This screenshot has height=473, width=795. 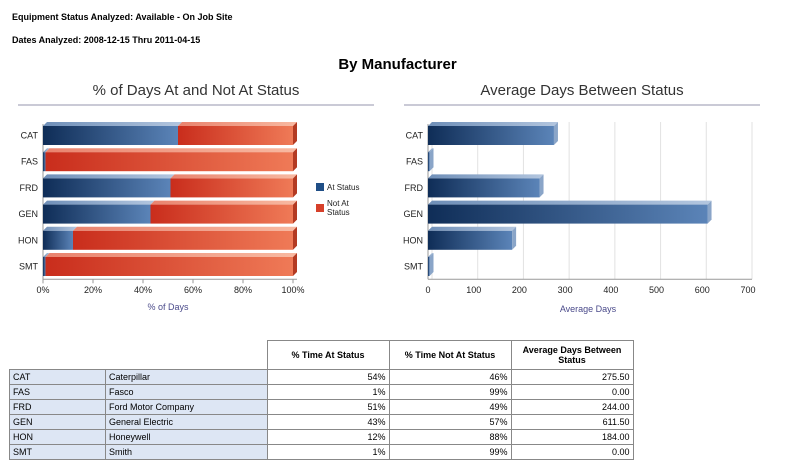 I want to click on bar-not-at-status-frd, so click(x=231, y=188).